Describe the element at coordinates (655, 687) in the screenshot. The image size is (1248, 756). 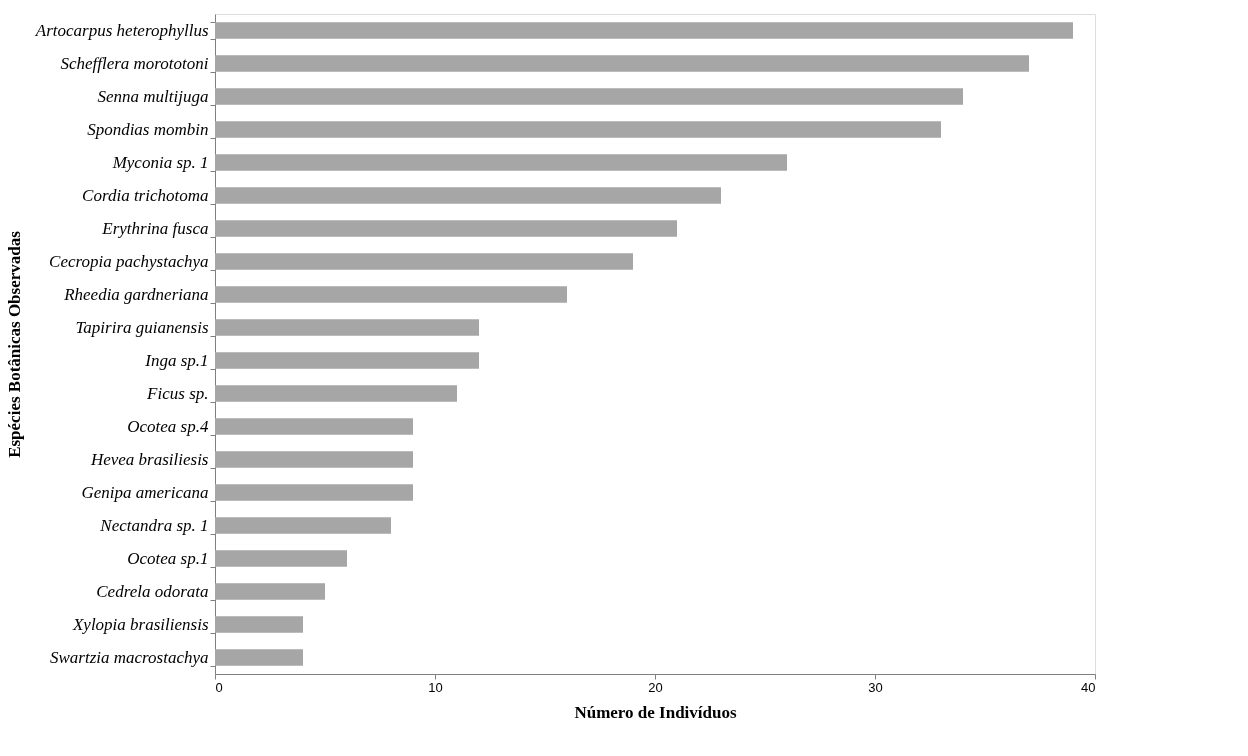
I see `x-tick-label: 20` at that location.